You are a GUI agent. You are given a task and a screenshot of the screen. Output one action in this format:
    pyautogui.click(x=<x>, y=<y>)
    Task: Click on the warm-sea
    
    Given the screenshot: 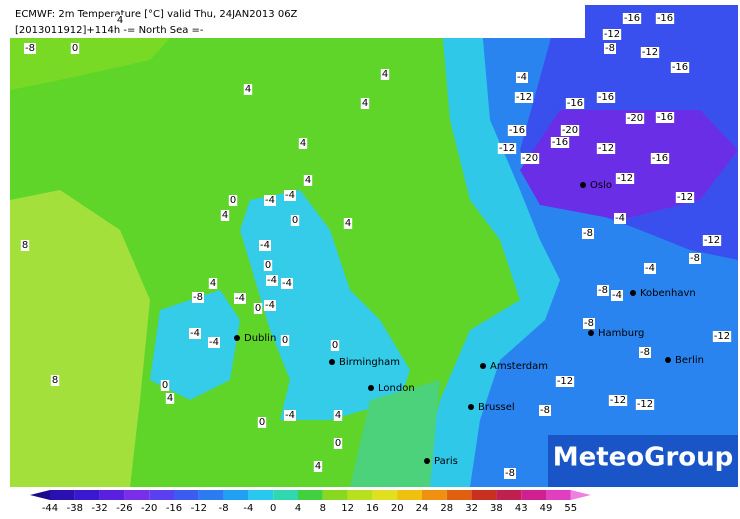 What is the action you would take?
    pyautogui.click(x=80, y=338)
    